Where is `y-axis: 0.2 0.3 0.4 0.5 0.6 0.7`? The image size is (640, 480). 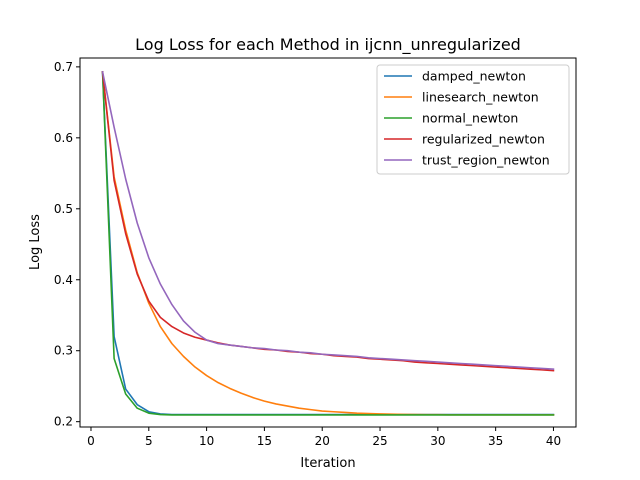 y-axis: 0.2 0.3 0.4 0.5 0.6 0.7 is located at coordinates (67, 244).